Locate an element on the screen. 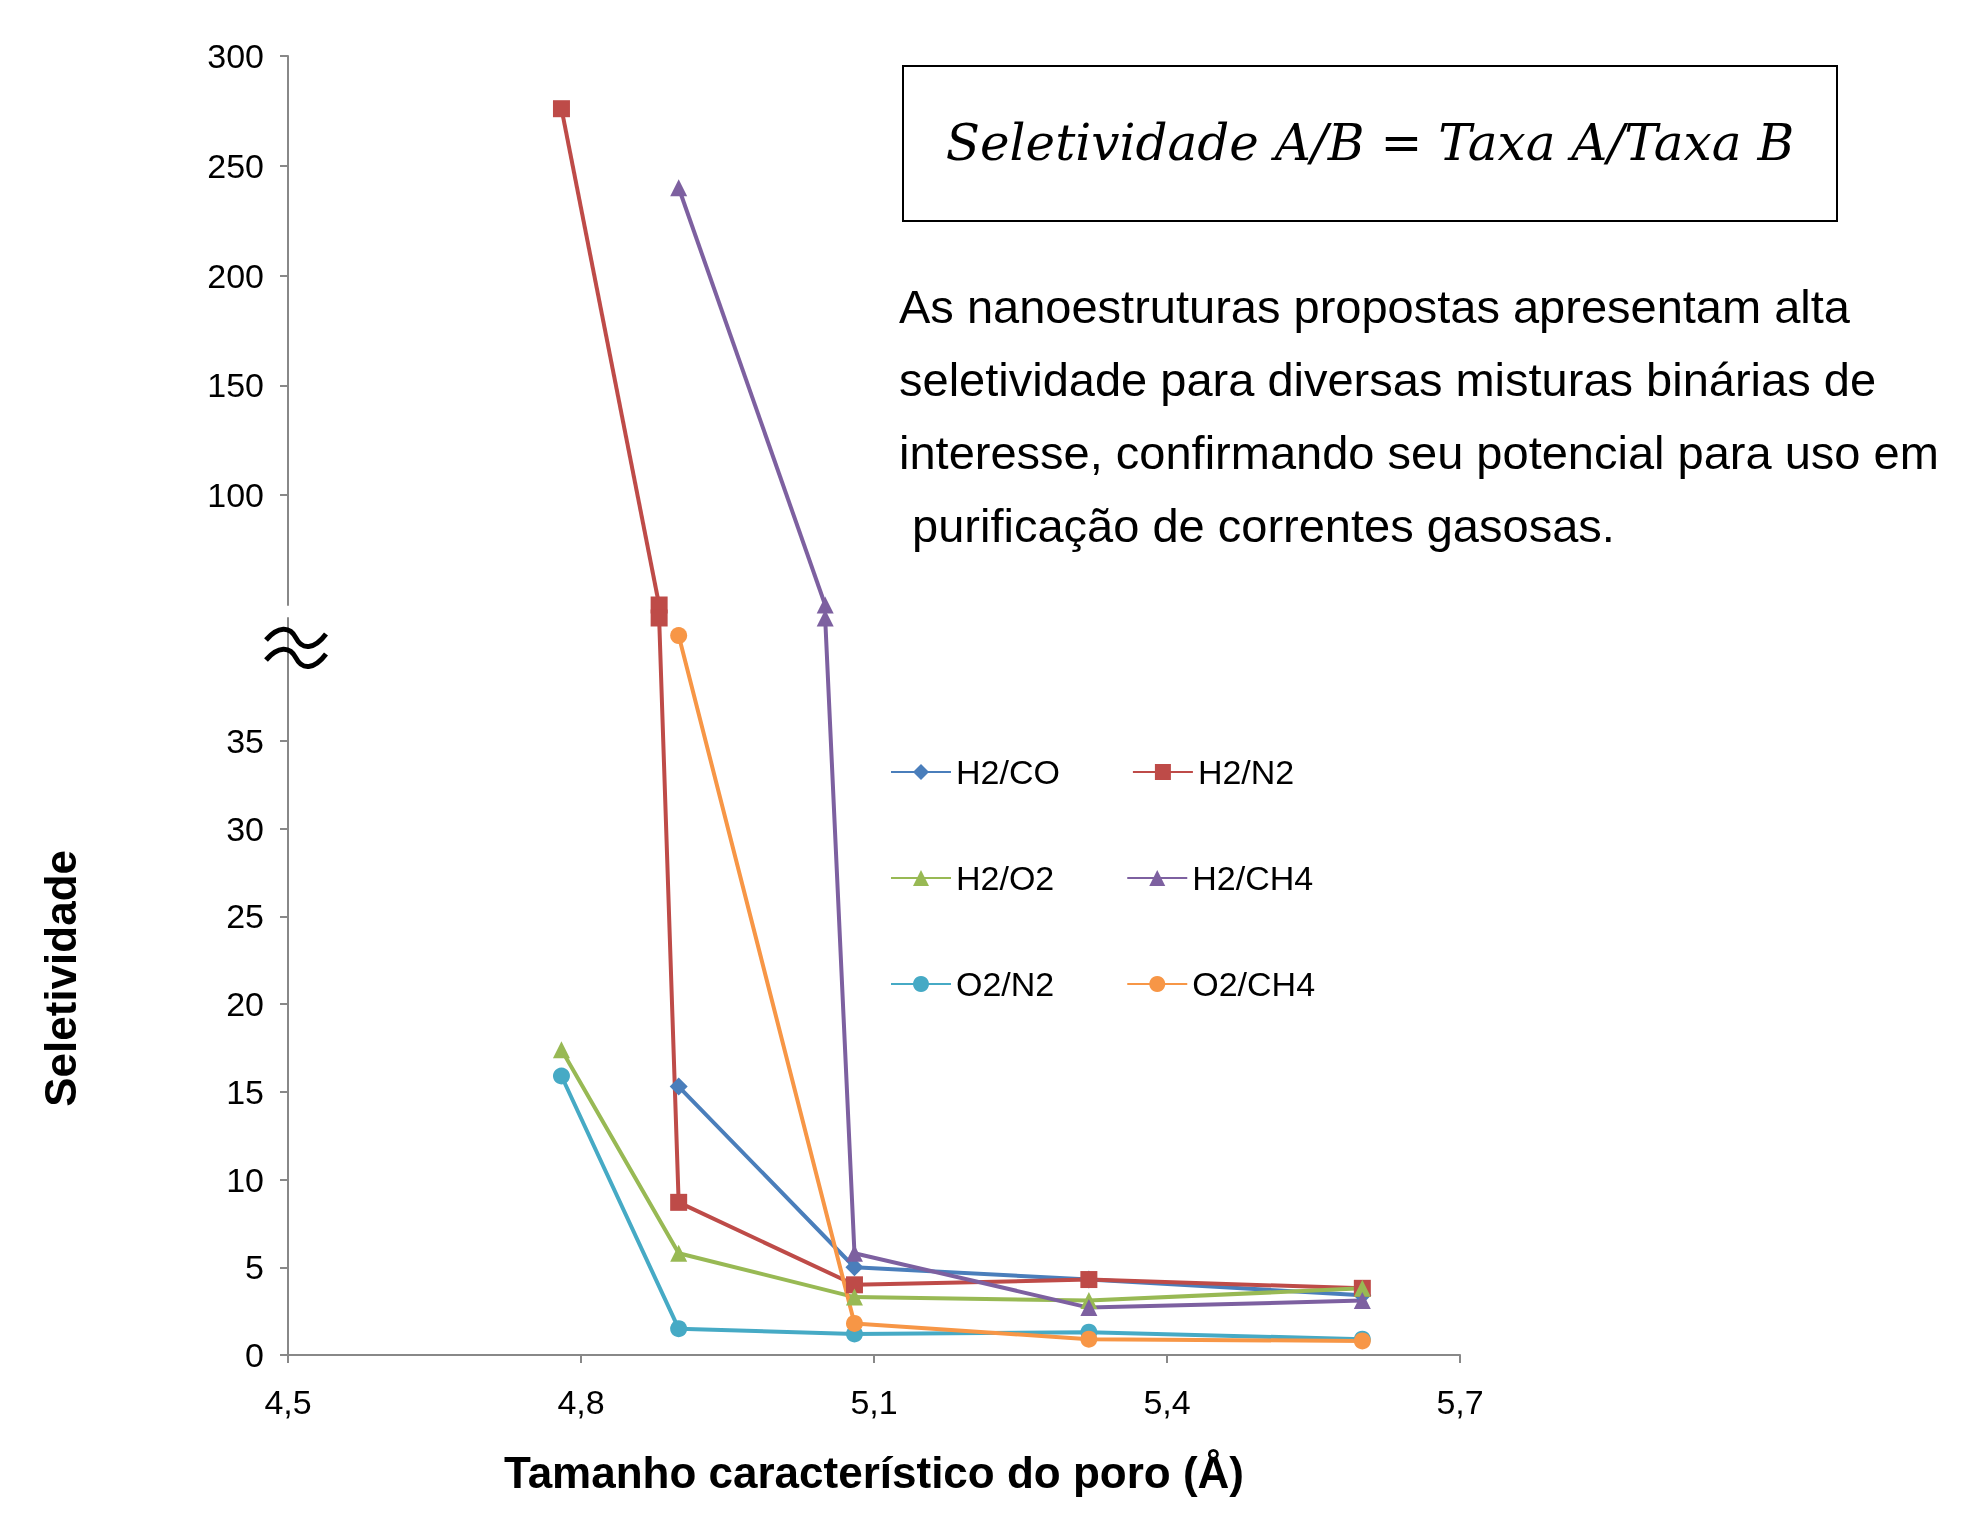  x-axis-title: Tamanho característico do poro (Å) is located at coordinates (874, 1472).